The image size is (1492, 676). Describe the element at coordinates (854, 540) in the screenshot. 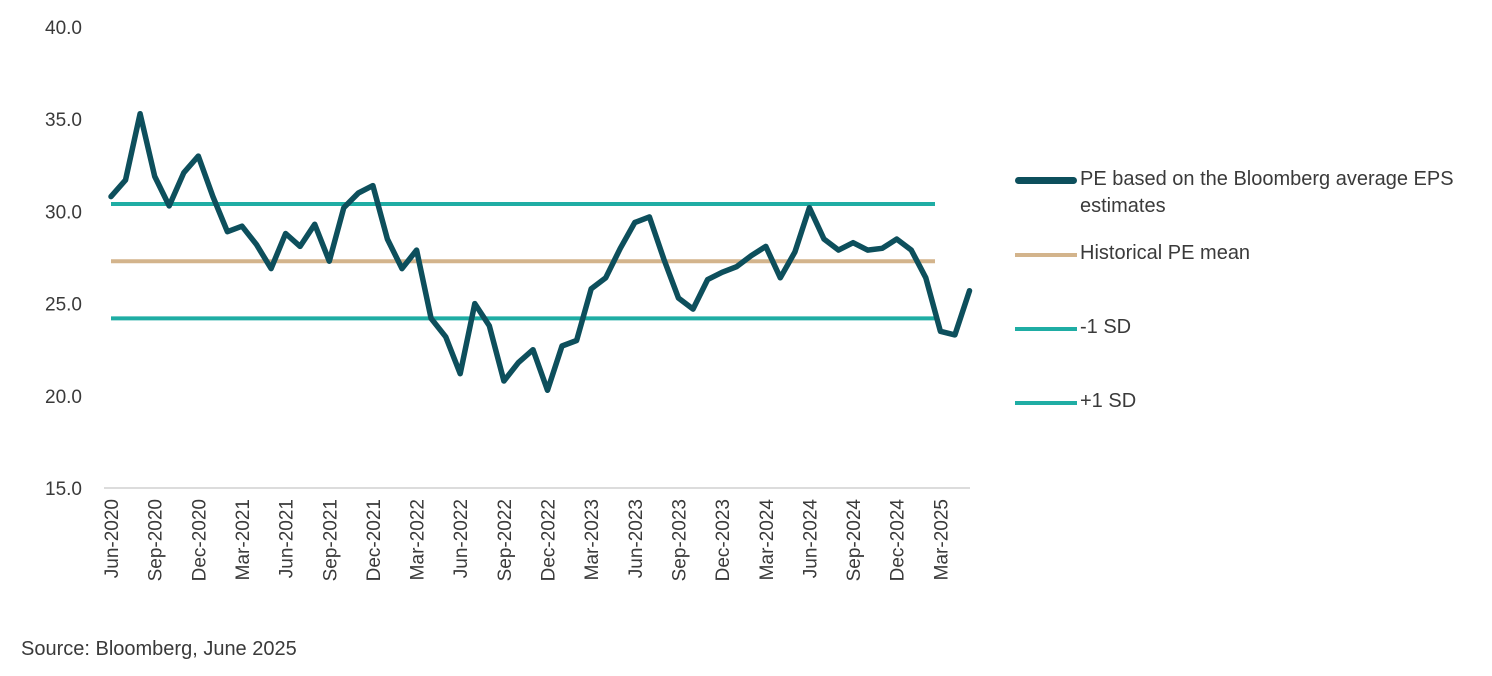

I see `x-tick-label: Sep-2024` at that location.